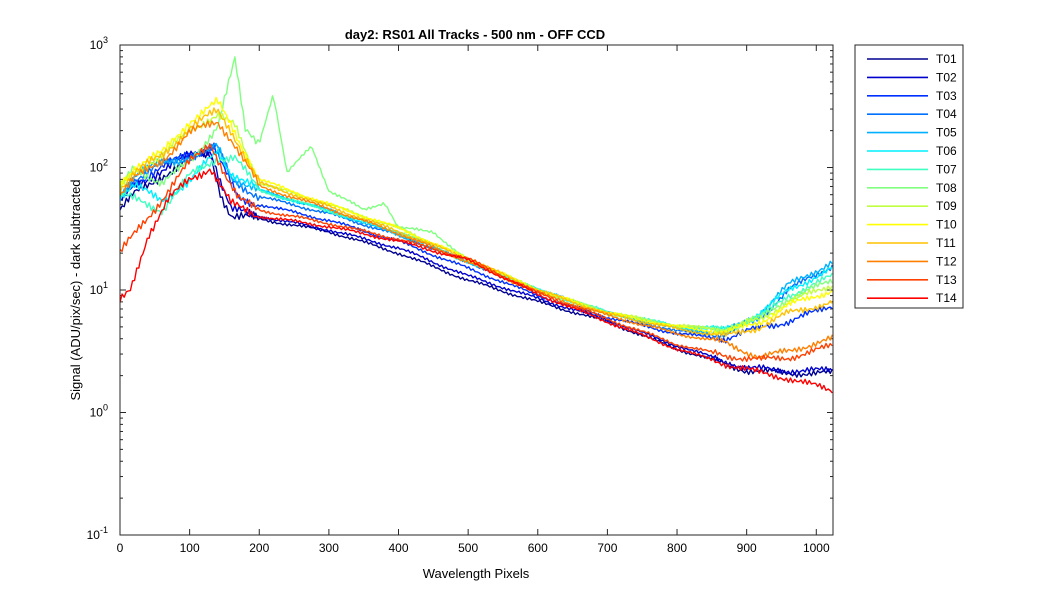 The image size is (1050, 600). I want to click on y-tick-label: 10⁰, so click(99, 411).